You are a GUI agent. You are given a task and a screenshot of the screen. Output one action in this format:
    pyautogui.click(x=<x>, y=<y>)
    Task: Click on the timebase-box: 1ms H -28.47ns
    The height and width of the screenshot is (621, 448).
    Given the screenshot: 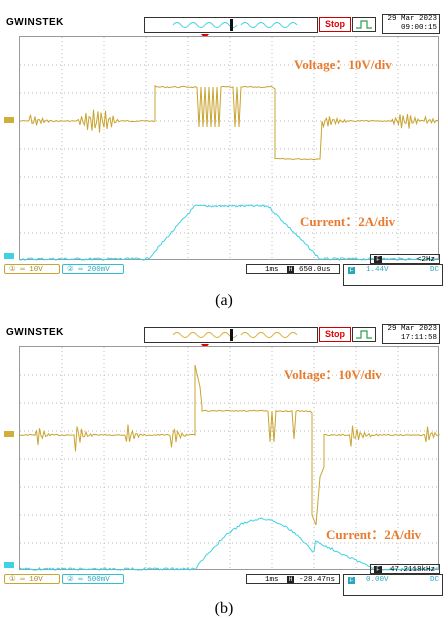 What is the action you would take?
    pyautogui.click(x=293, y=579)
    